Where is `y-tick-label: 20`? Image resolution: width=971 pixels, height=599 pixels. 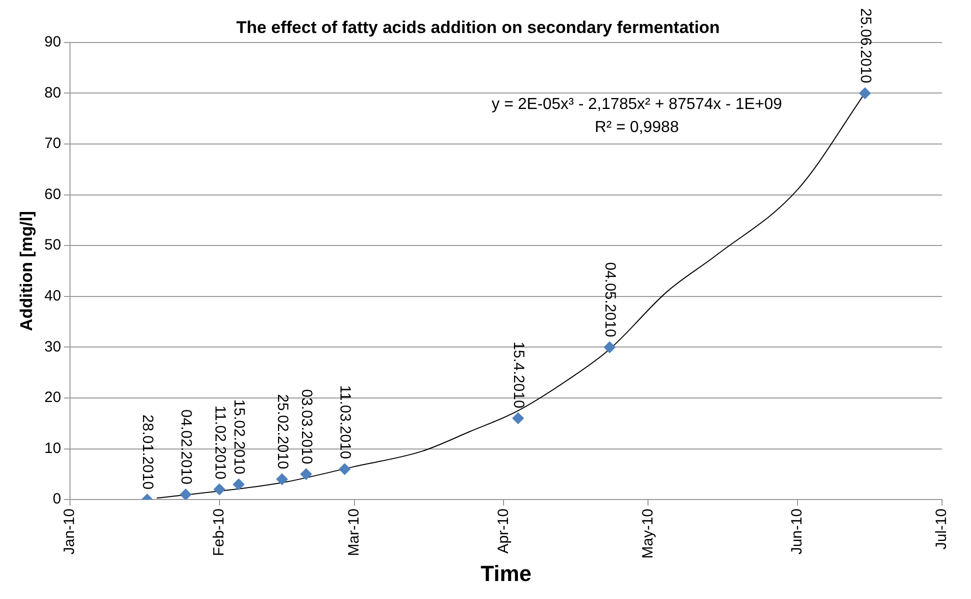
y-tick-label: 20 is located at coordinates (53, 397).